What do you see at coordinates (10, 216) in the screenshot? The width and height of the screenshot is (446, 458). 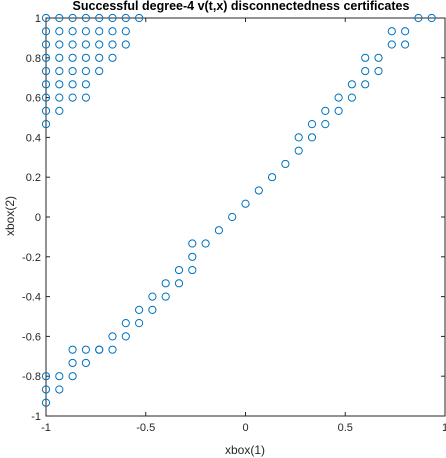 I see `y-axis-label: xbox(2)` at bounding box center [10, 216].